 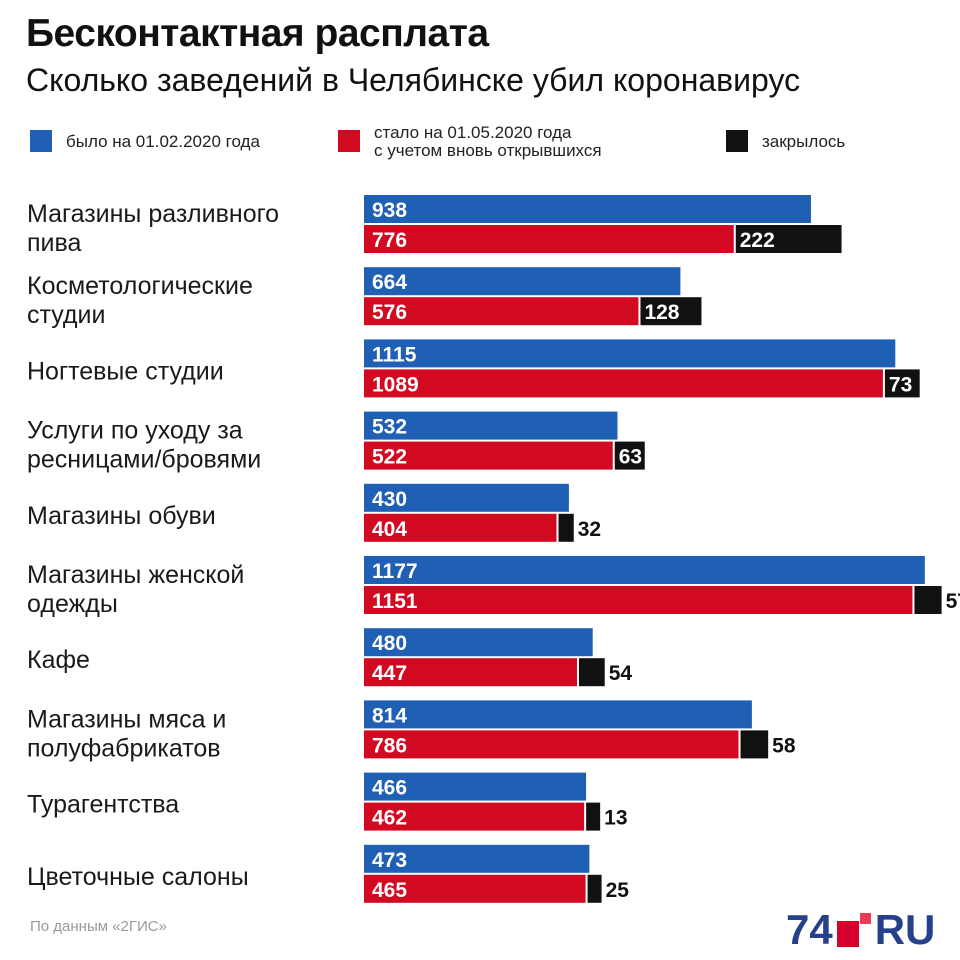 What do you see at coordinates (41, 141) in the screenshot?
I see `legend-swatch-before` at bounding box center [41, 141].